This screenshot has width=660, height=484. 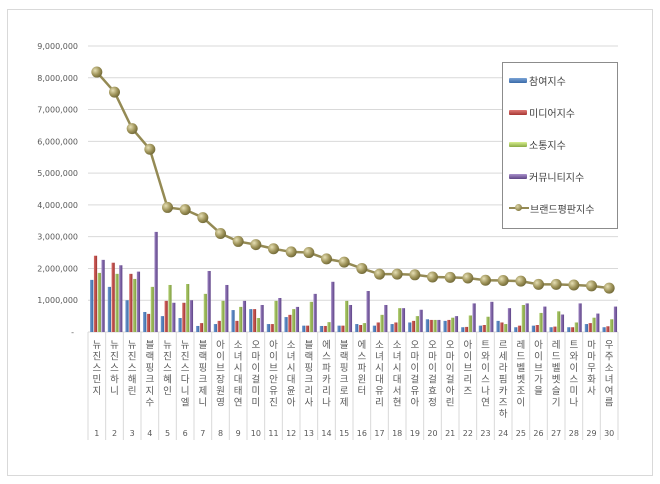 I want to click on rank-label: 20, so click(x=432, y=433).